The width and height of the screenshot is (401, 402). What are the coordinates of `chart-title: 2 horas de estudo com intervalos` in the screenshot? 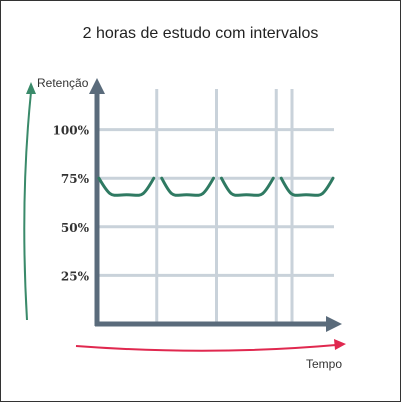 It's located at (200, 33).